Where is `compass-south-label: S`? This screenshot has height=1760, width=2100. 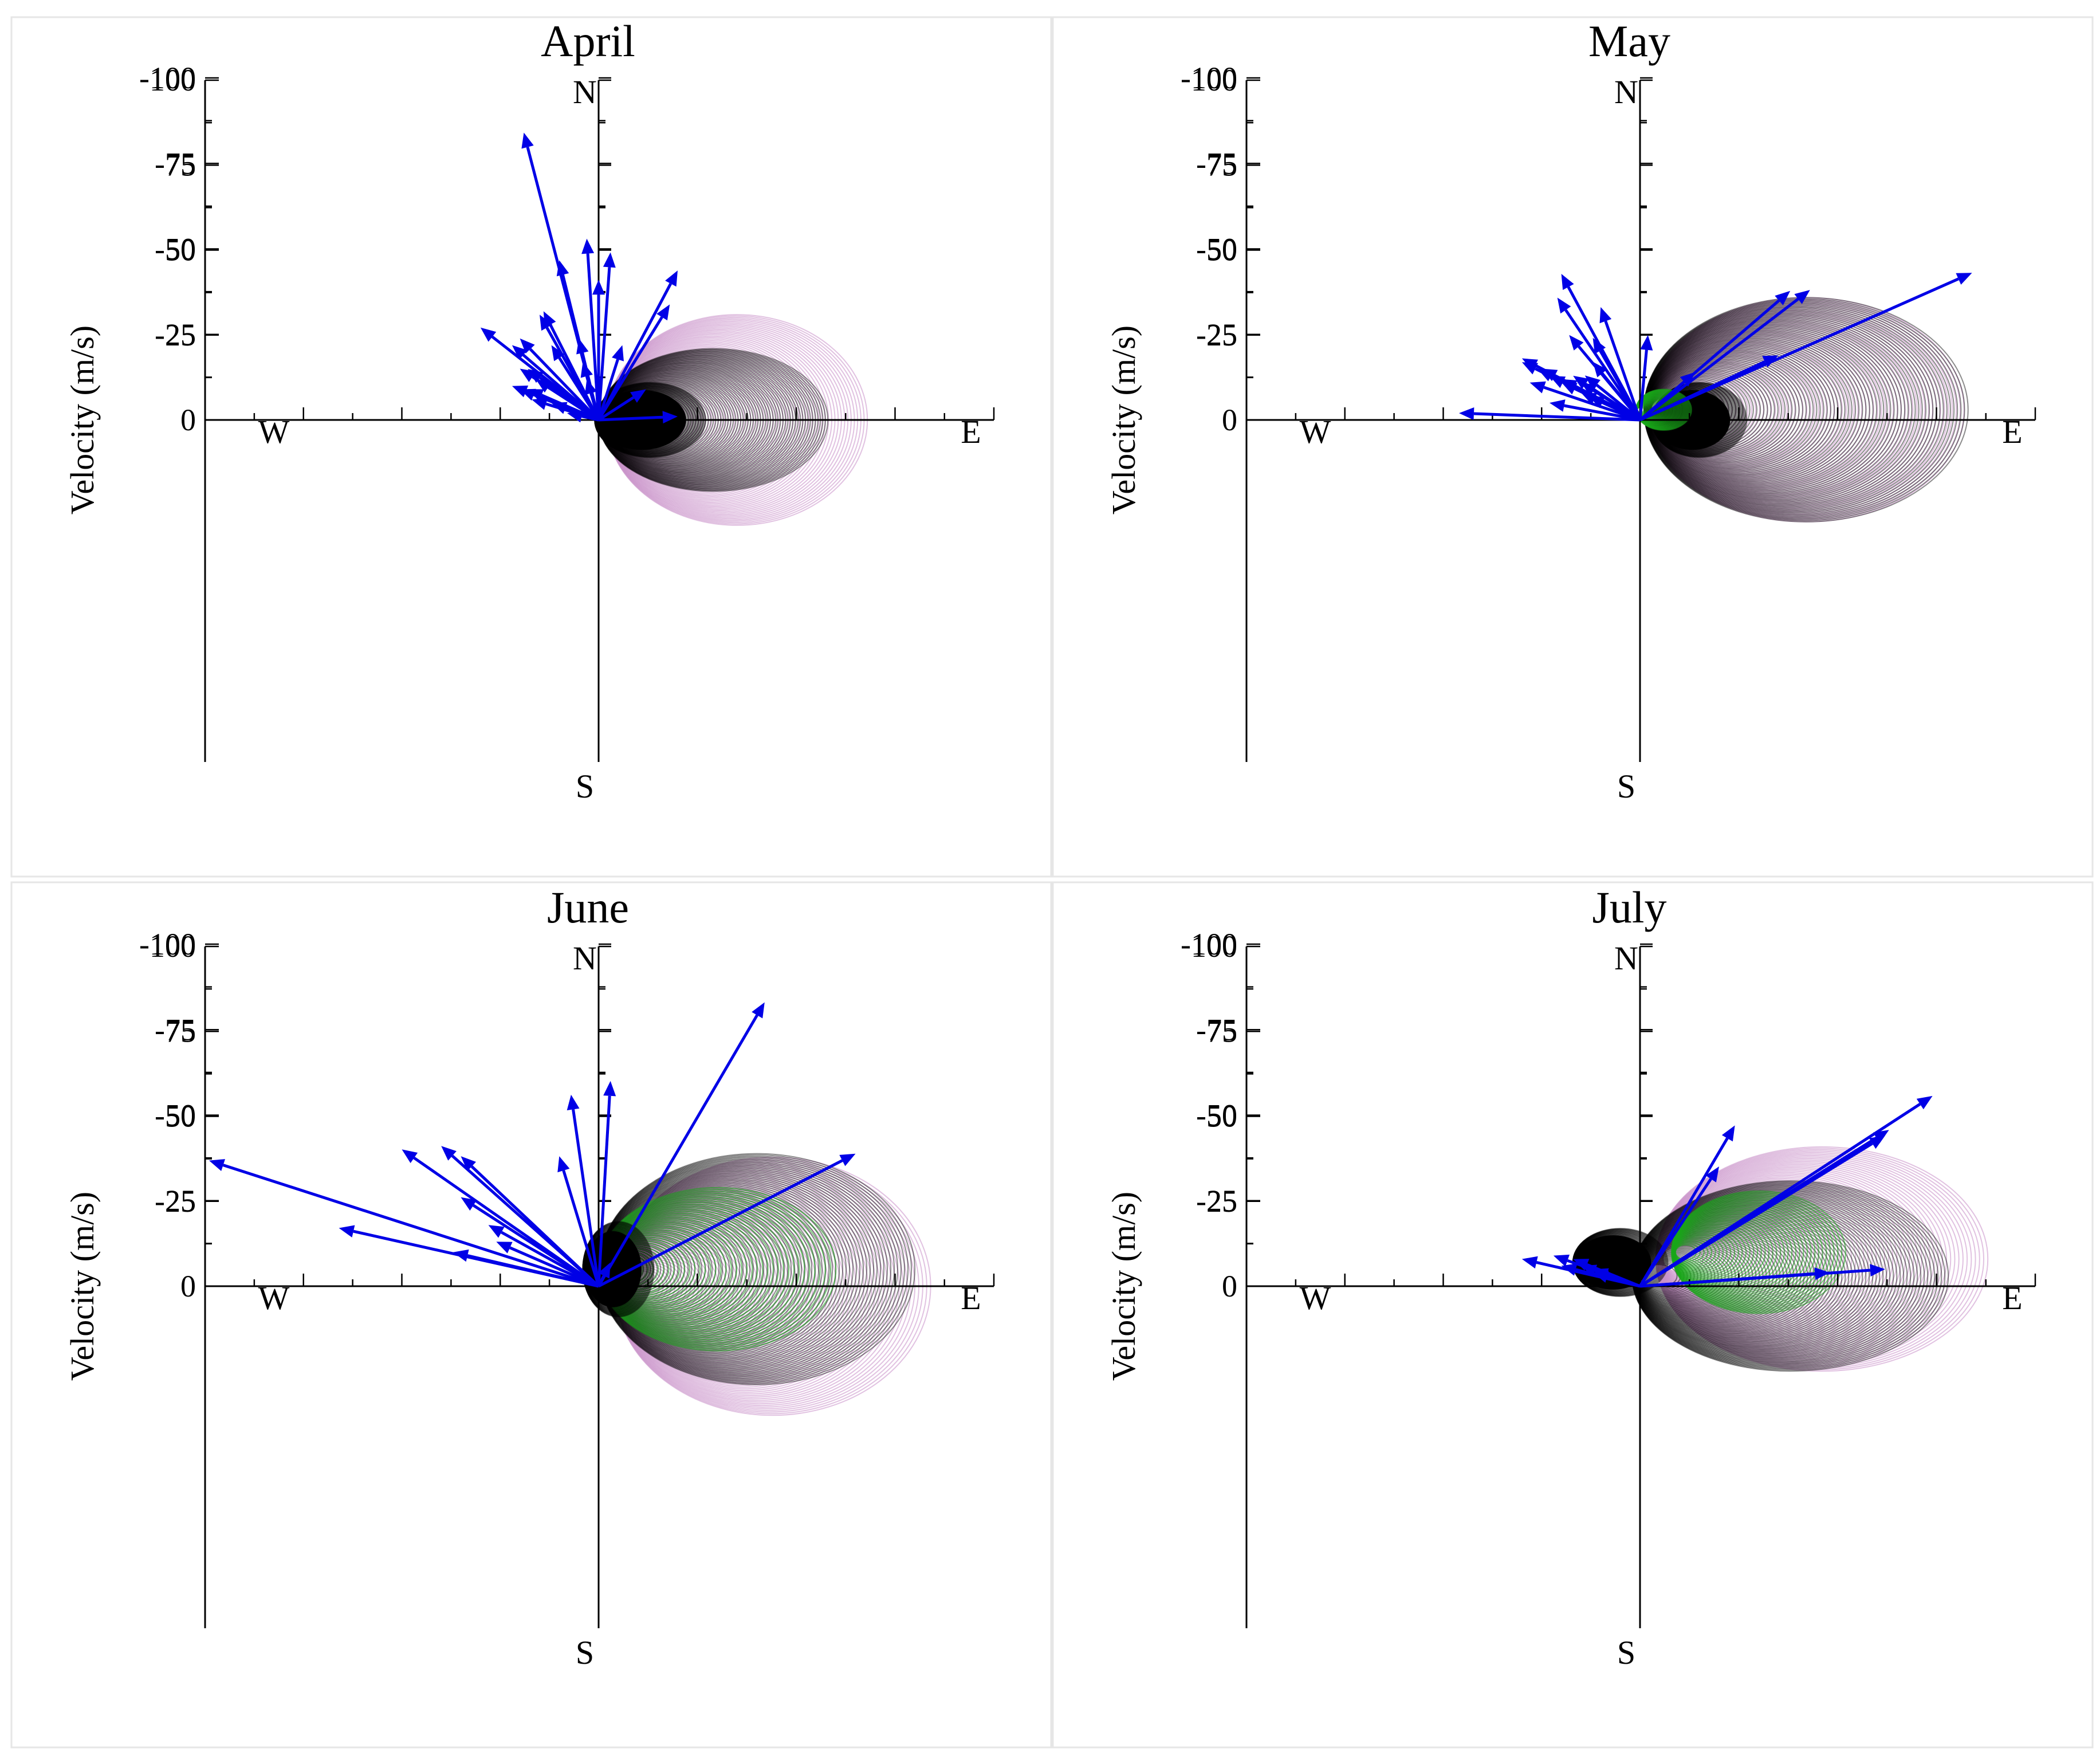 compass-south-label: S is located at coordinates (1626, 1652).